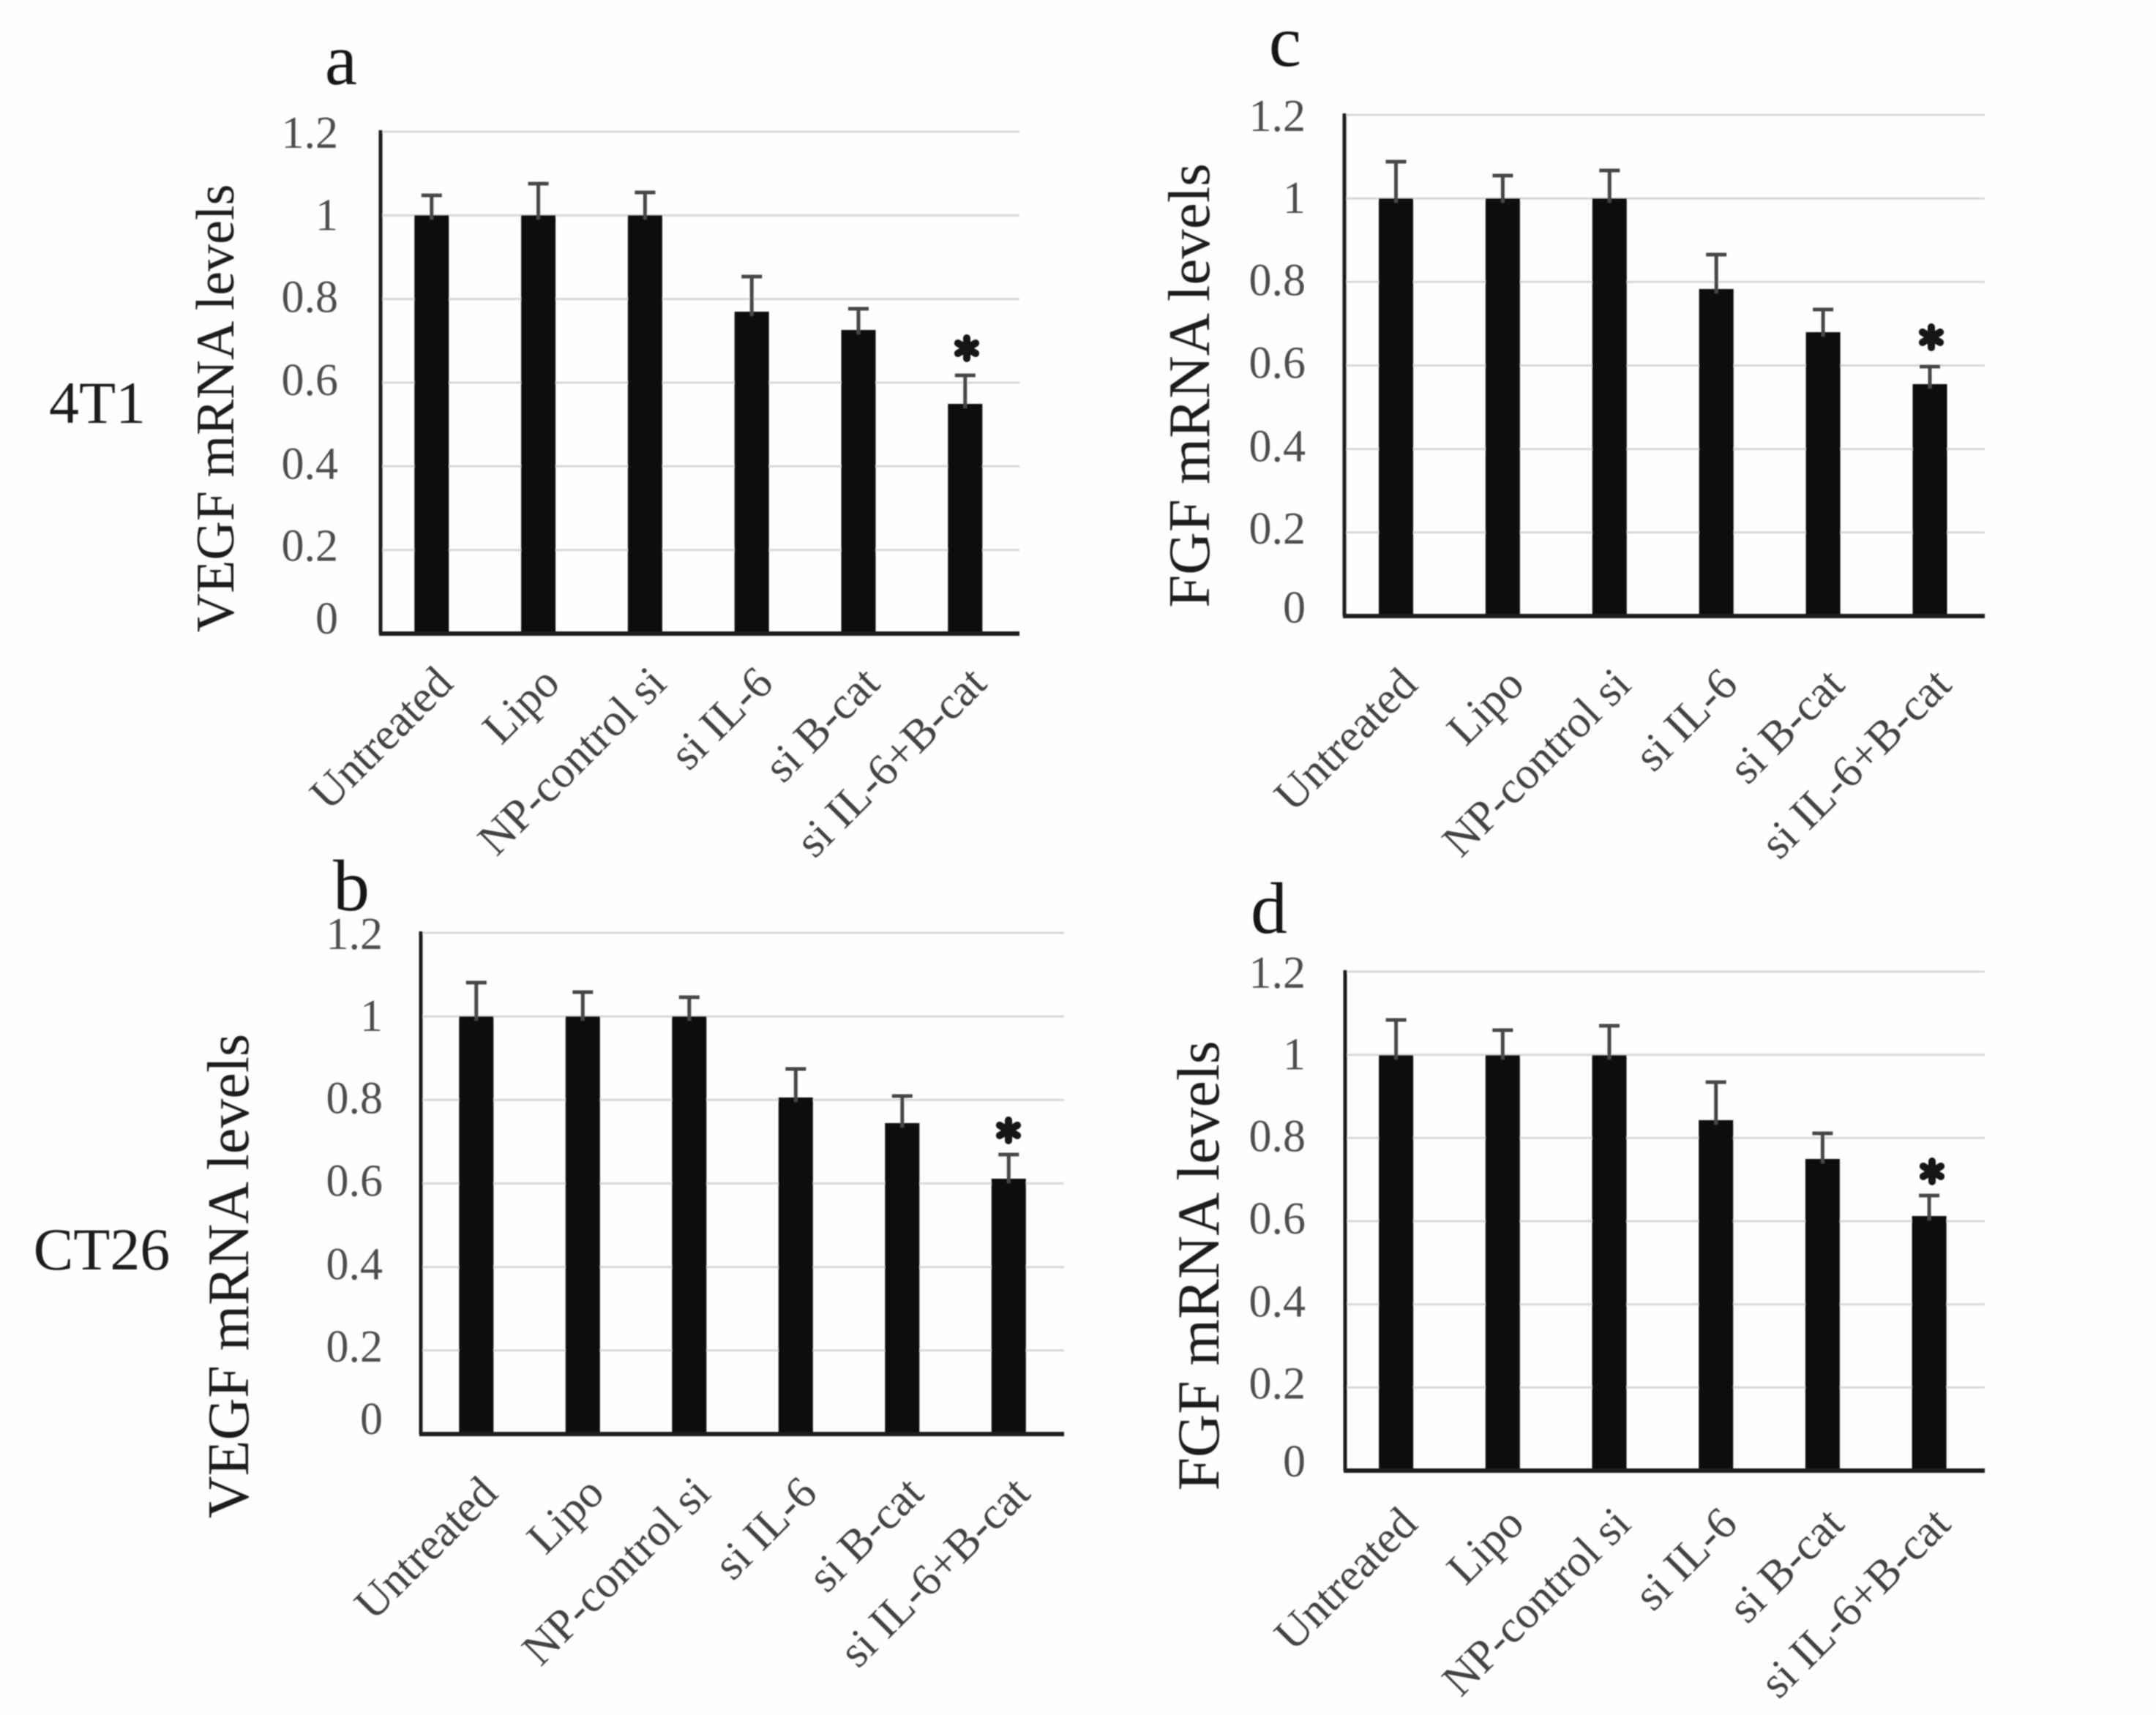  I want to click on svg-text: 4T1, so click(97, 402).